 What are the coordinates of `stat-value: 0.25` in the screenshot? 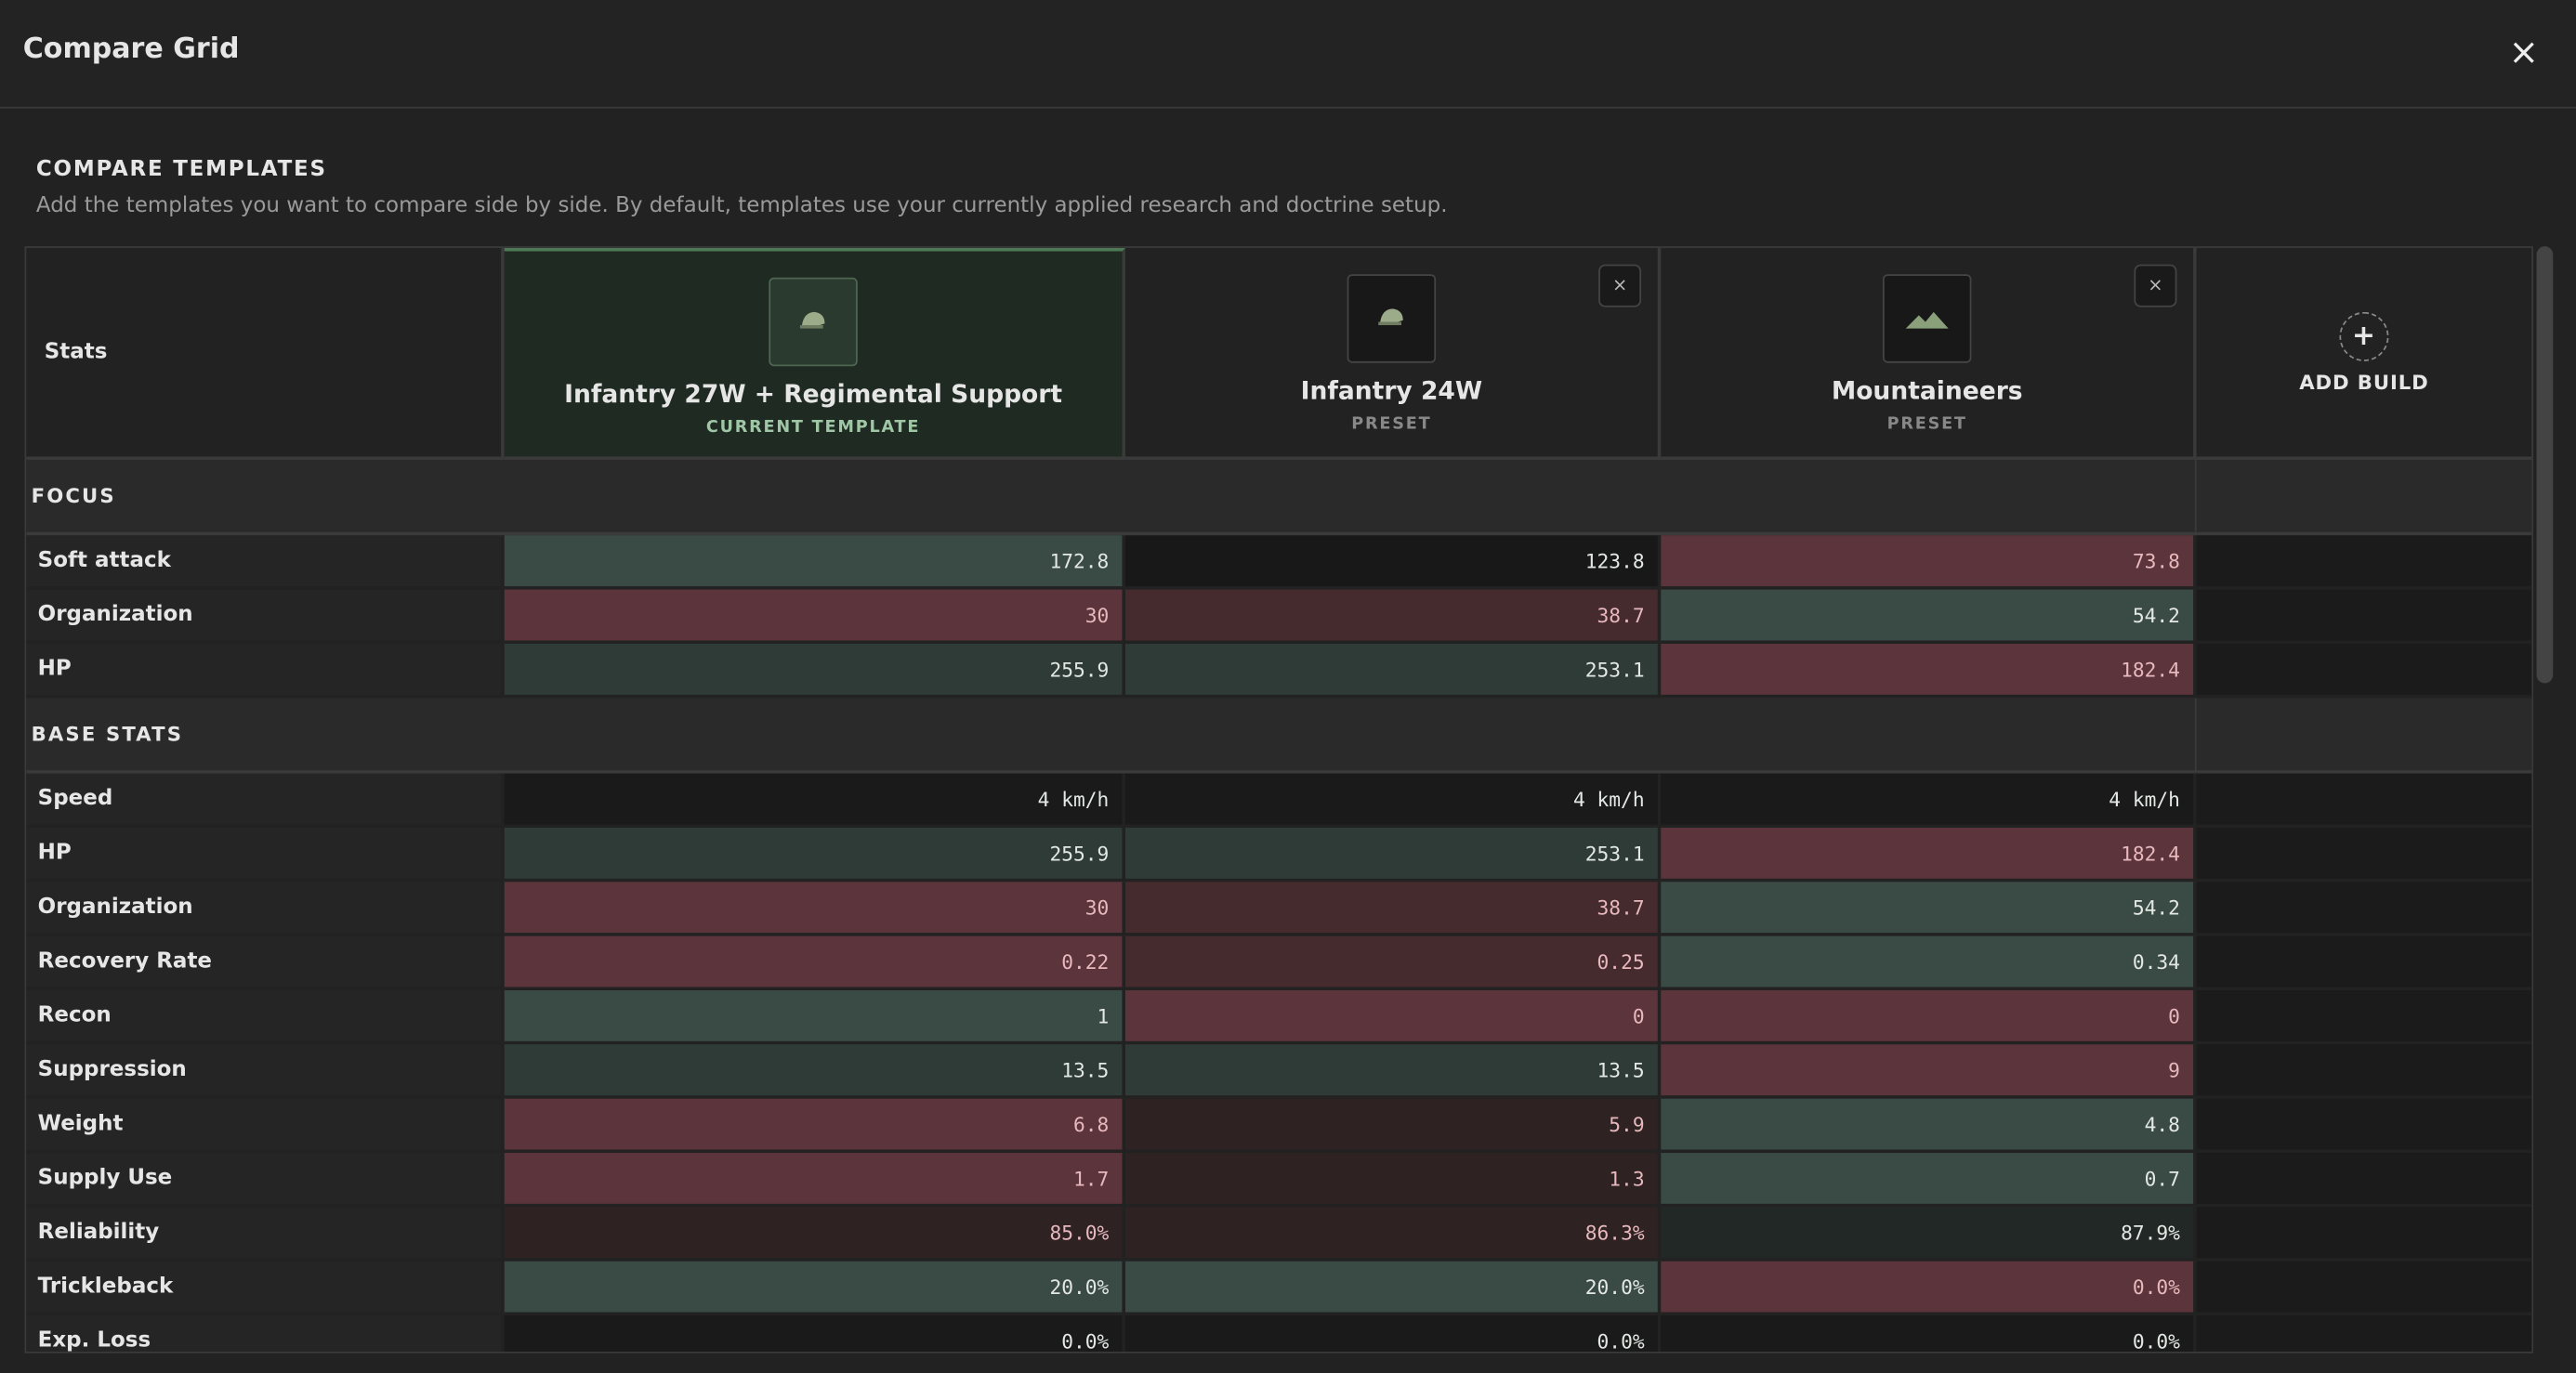 It's located at (1393, 963).